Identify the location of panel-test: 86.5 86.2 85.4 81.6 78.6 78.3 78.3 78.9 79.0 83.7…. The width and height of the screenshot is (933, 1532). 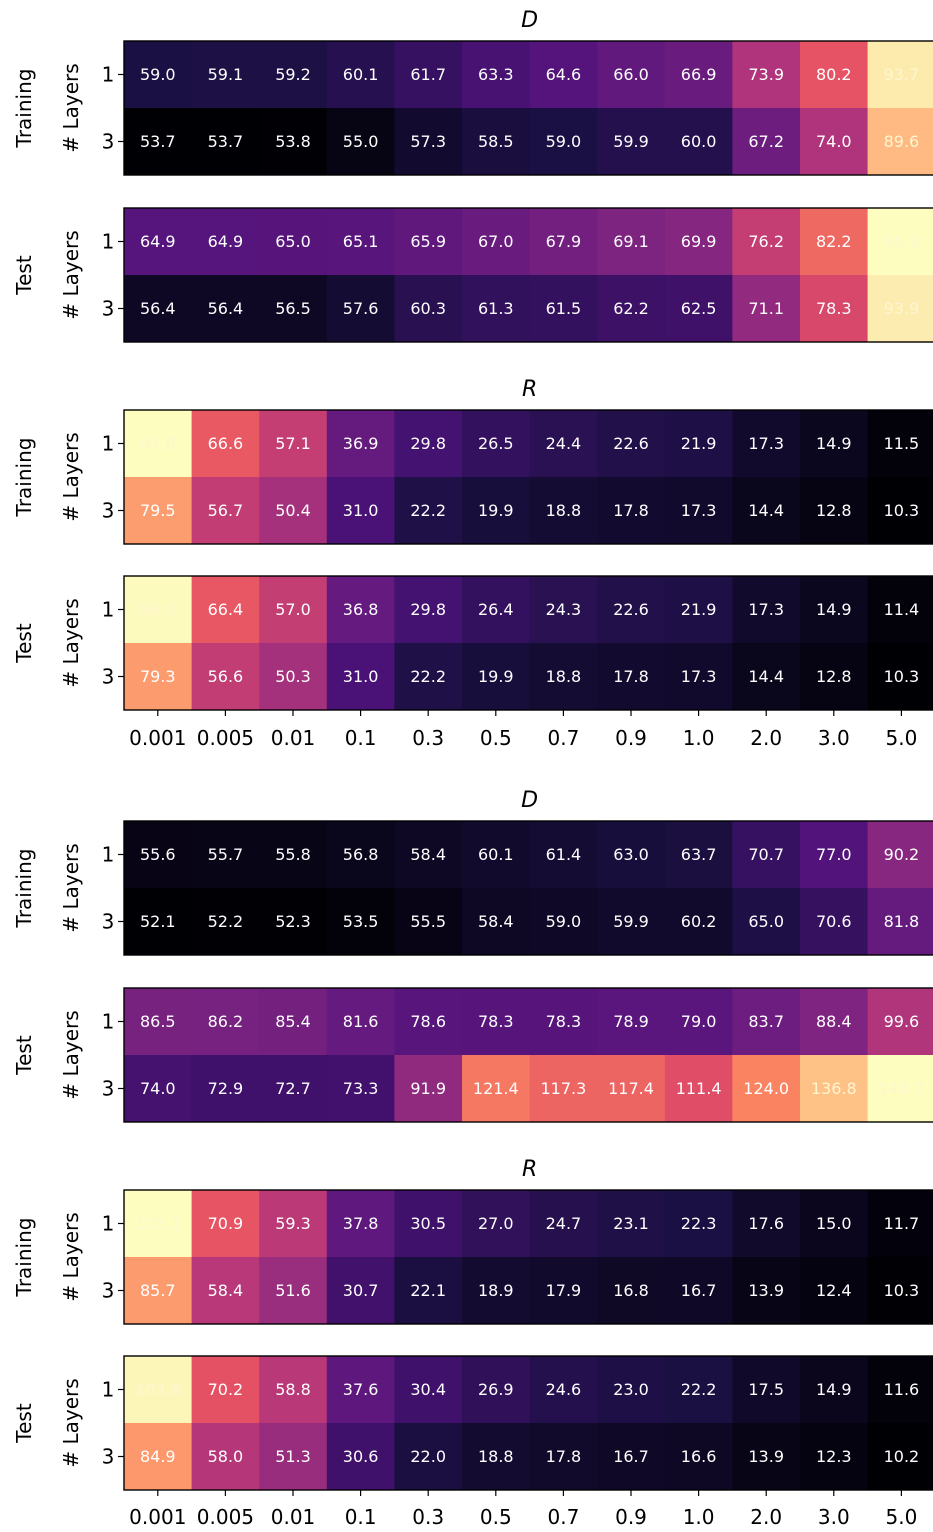
(472, 1055).